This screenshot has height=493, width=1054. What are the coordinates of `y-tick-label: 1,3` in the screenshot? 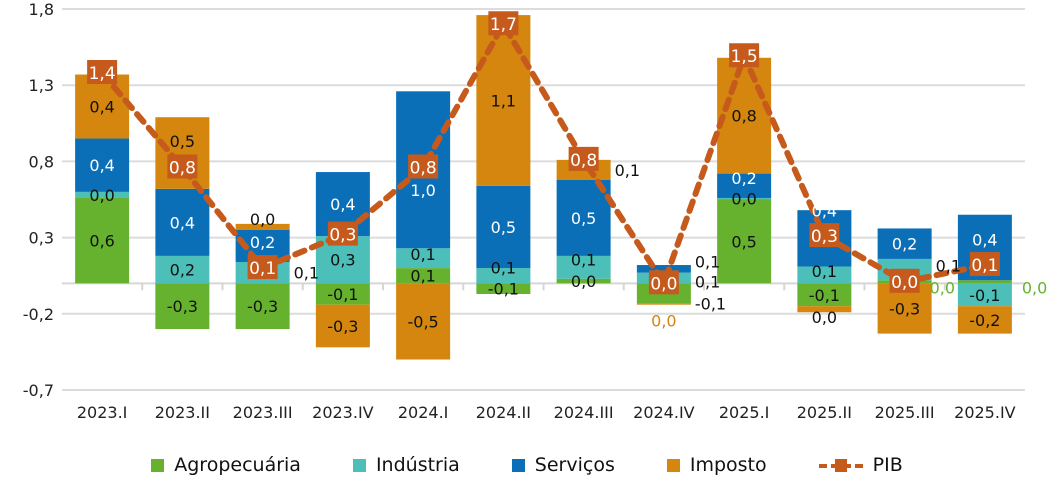 It's located at (41, 85).